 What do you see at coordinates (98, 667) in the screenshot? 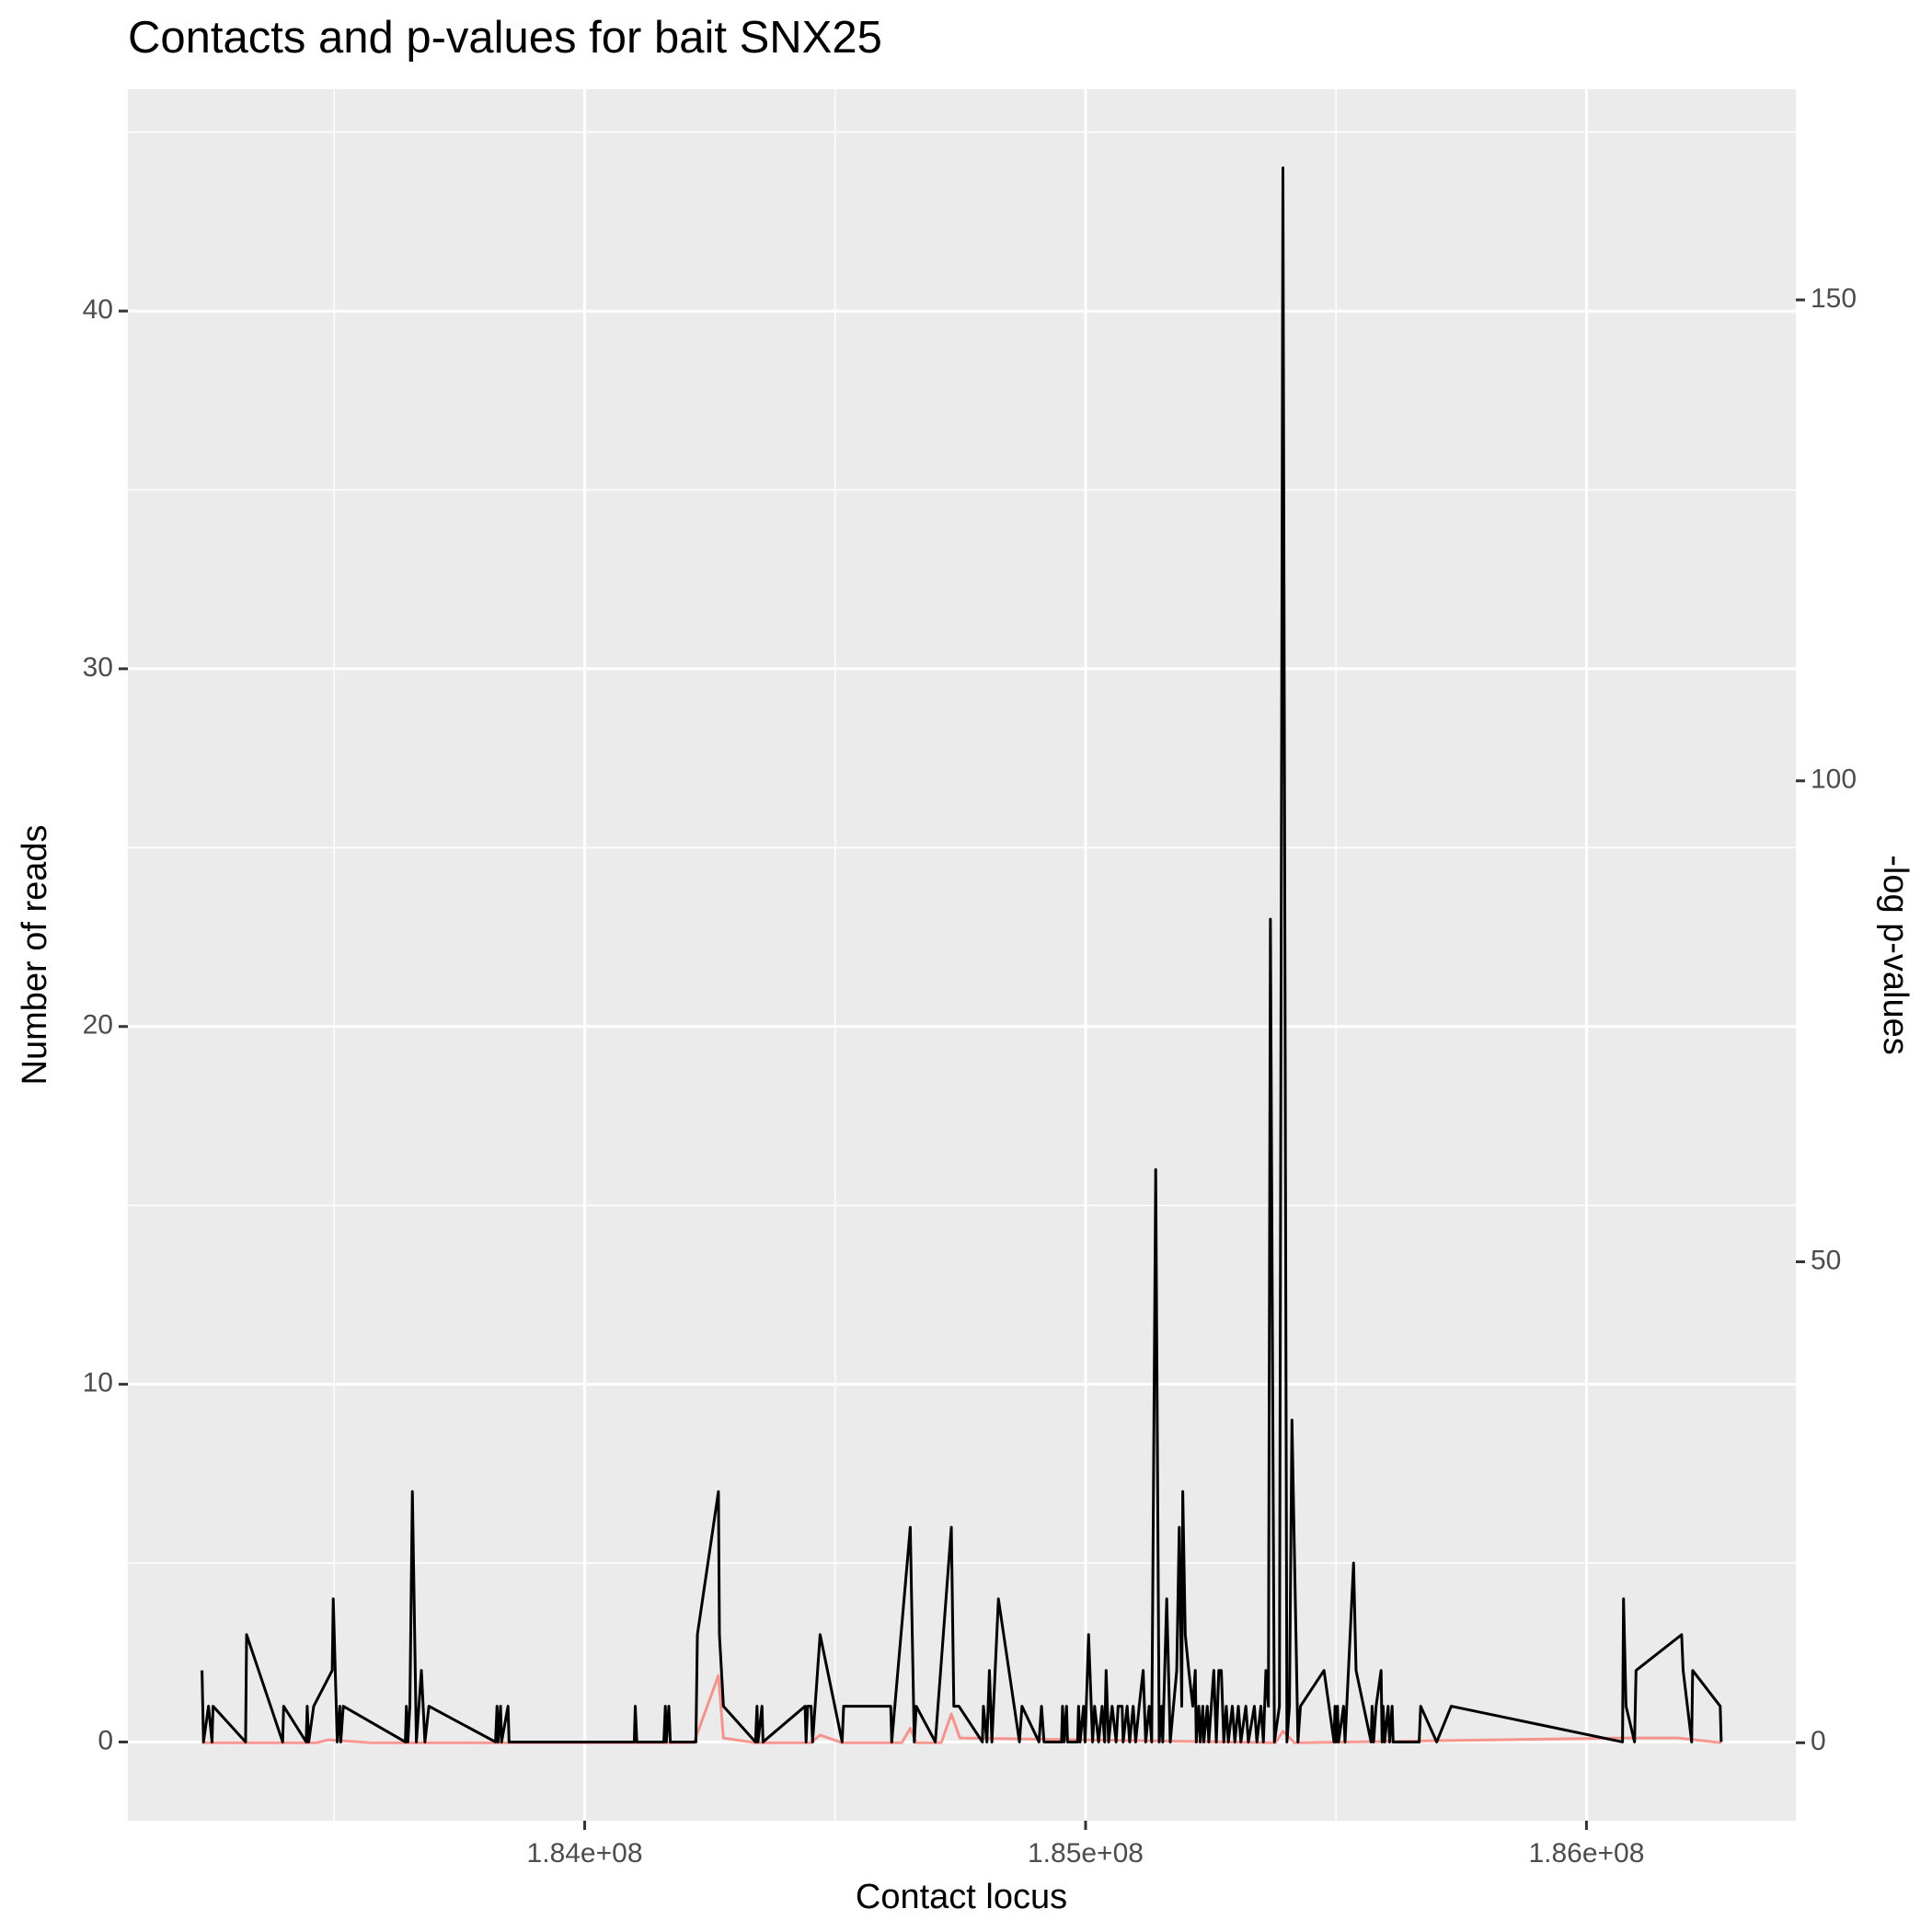
I see `y-tick-label: 30` at bounding box center [98, 667].